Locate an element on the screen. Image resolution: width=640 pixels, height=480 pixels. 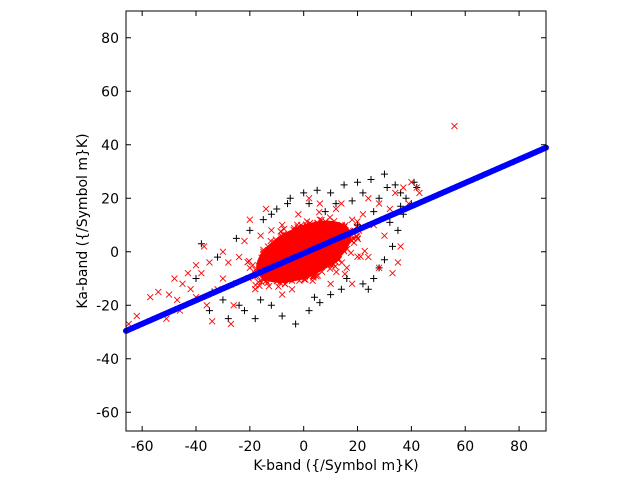
y-axis-label: Ka-band ({/Symbol m}K) is located at coordinates (83, 220).